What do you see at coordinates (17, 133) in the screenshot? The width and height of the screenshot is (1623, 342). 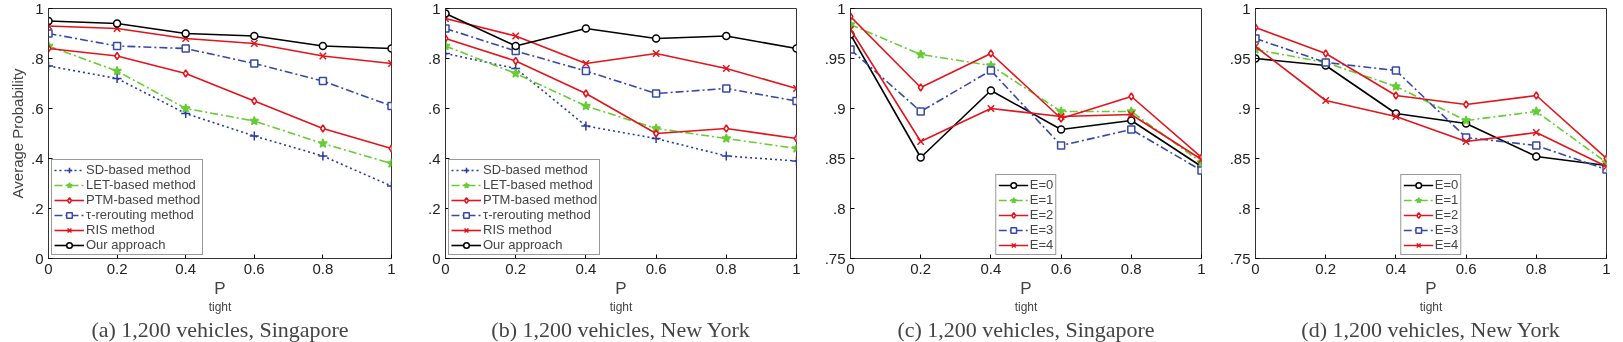 I see `y-axis-title: Average Probability` at bounding box center [17, 133].